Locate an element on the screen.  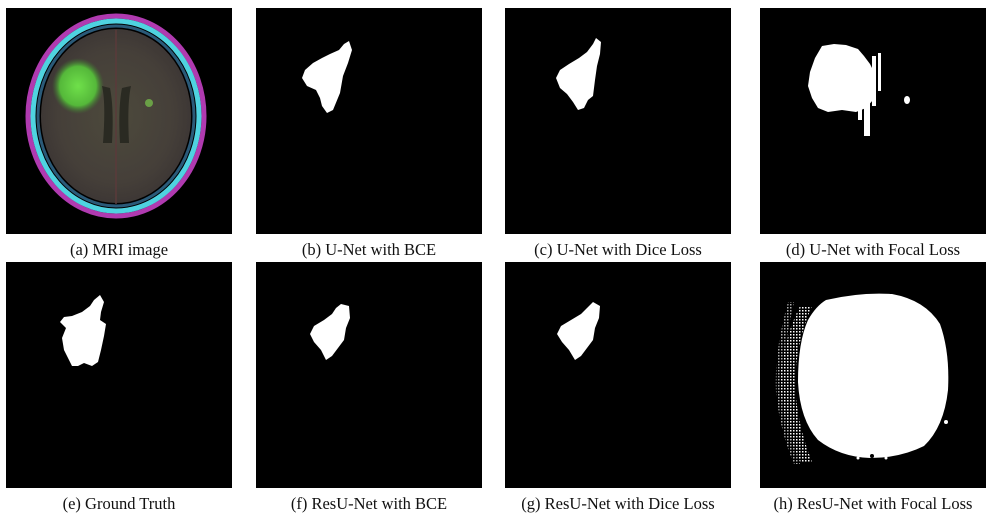
caption-g: (g) ResU-Net with Dice Loss is located at coordinates (618, 503).